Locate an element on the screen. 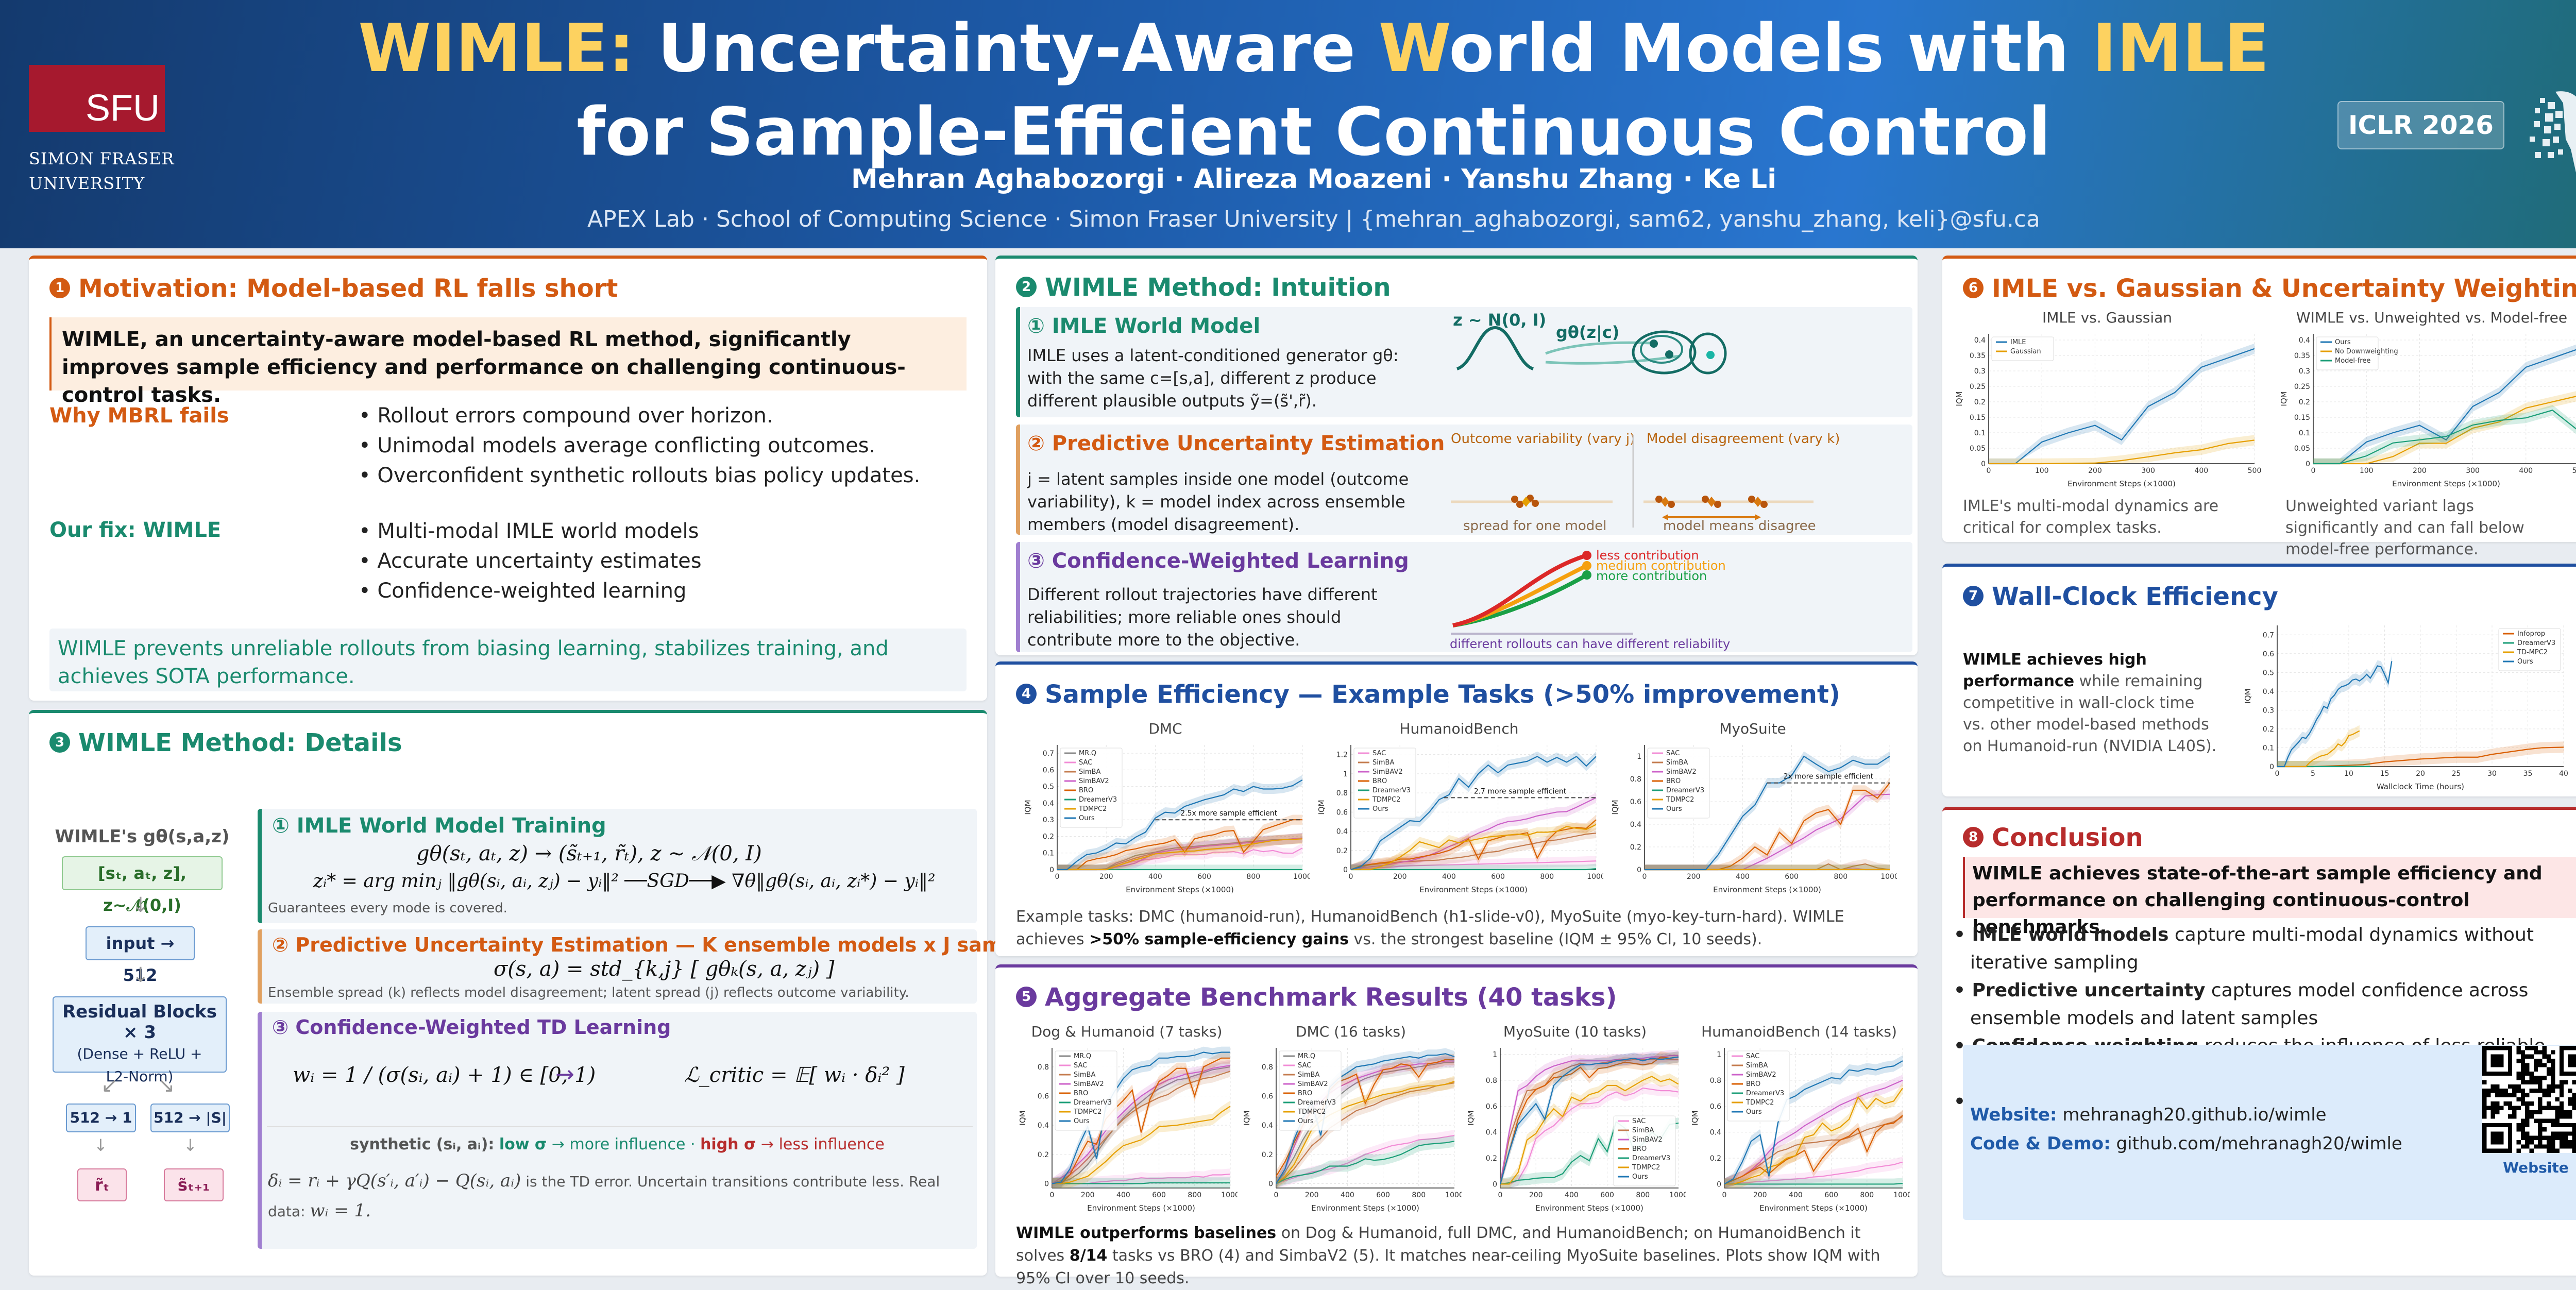 The width and height of the screenshot is (2576, 1290). title-segment: IMLE is located at coordinates (2180, 48).